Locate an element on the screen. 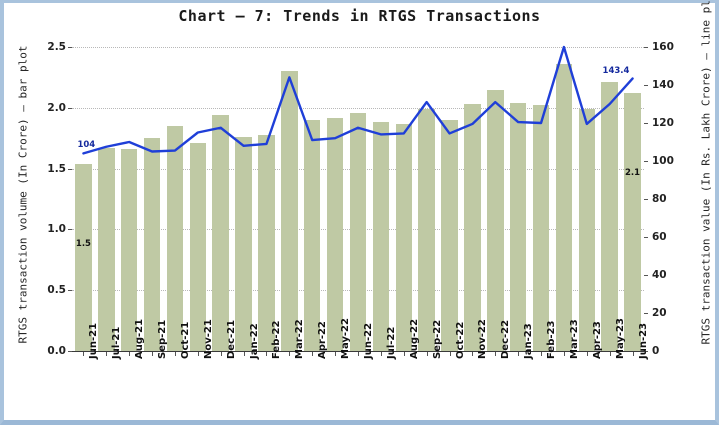  y-axis-right-tick-label: 0 is located at coordinates (656, 351).